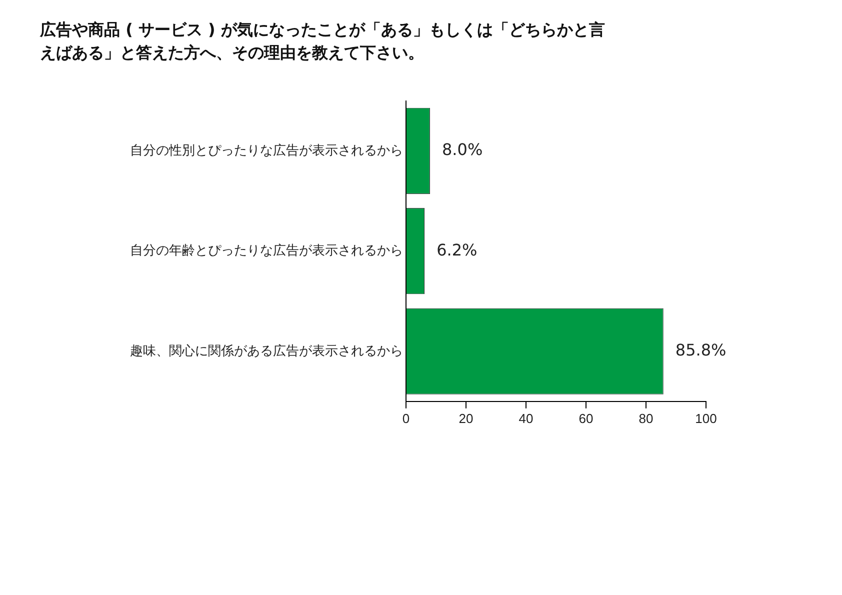 The height and width of the screenshot is (595, 842). Describe the element at coordinates (462, 150) in the screenshot. I see `data-label: 8.0%` at that location.